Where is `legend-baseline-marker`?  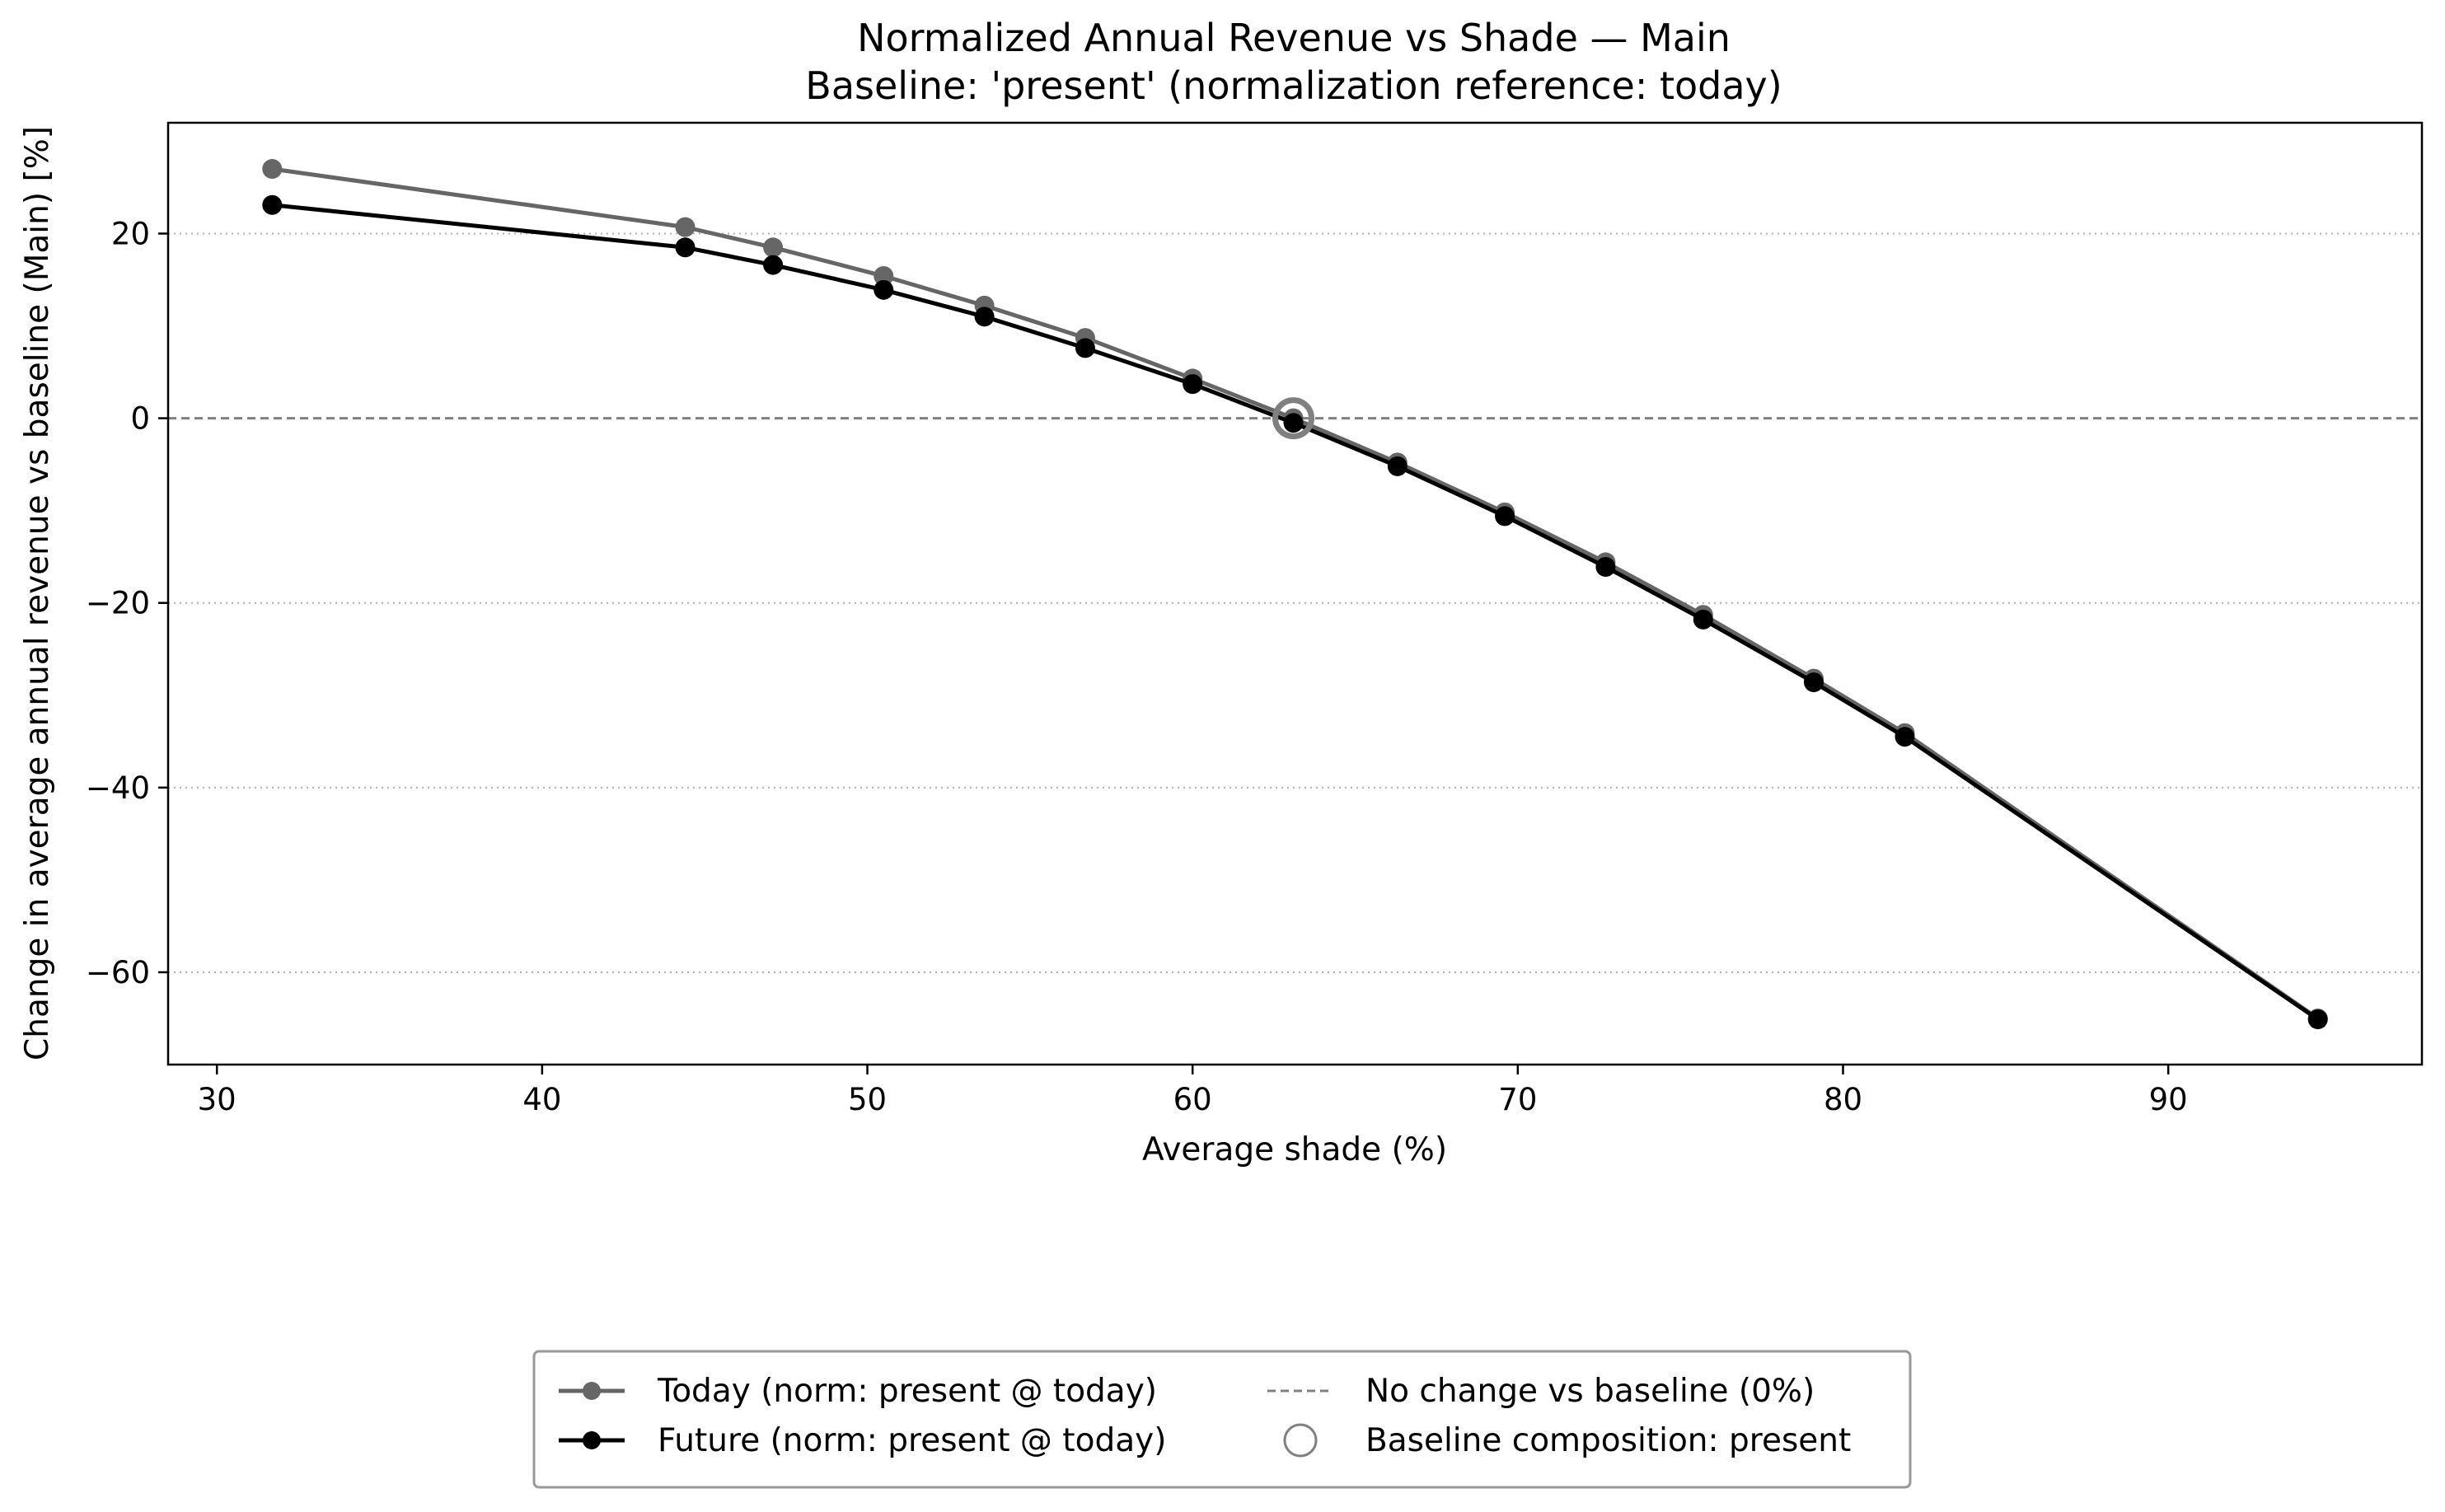 legend-baseline-marker is located at coordinates (1300, 1440).